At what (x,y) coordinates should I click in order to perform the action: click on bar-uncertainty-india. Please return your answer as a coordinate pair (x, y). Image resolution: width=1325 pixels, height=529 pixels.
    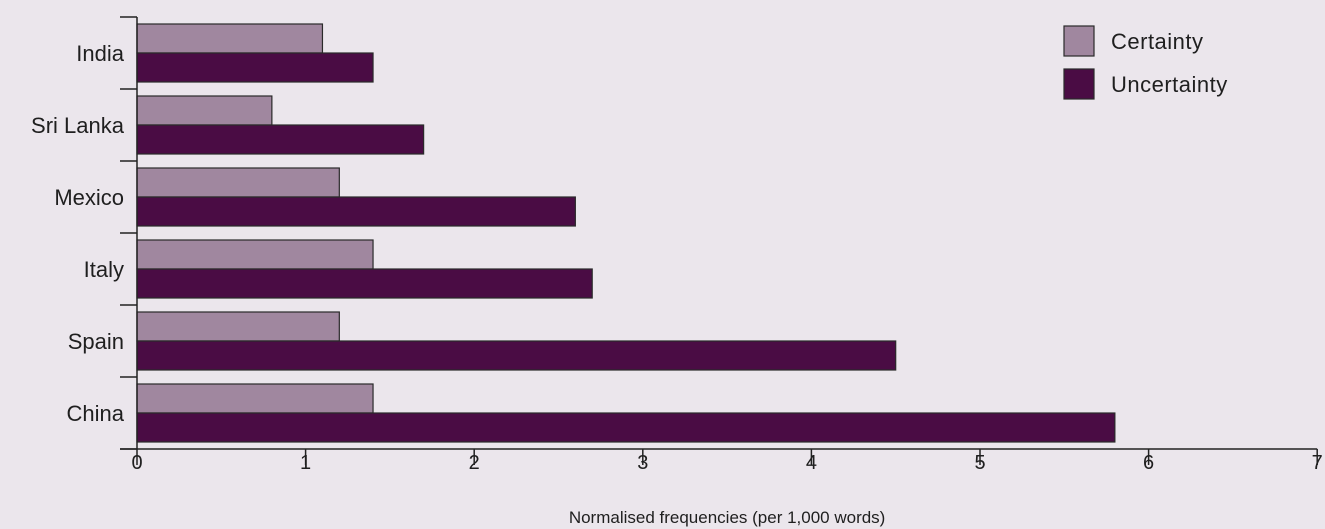
    Looking at the image, I should click on (255, 67).